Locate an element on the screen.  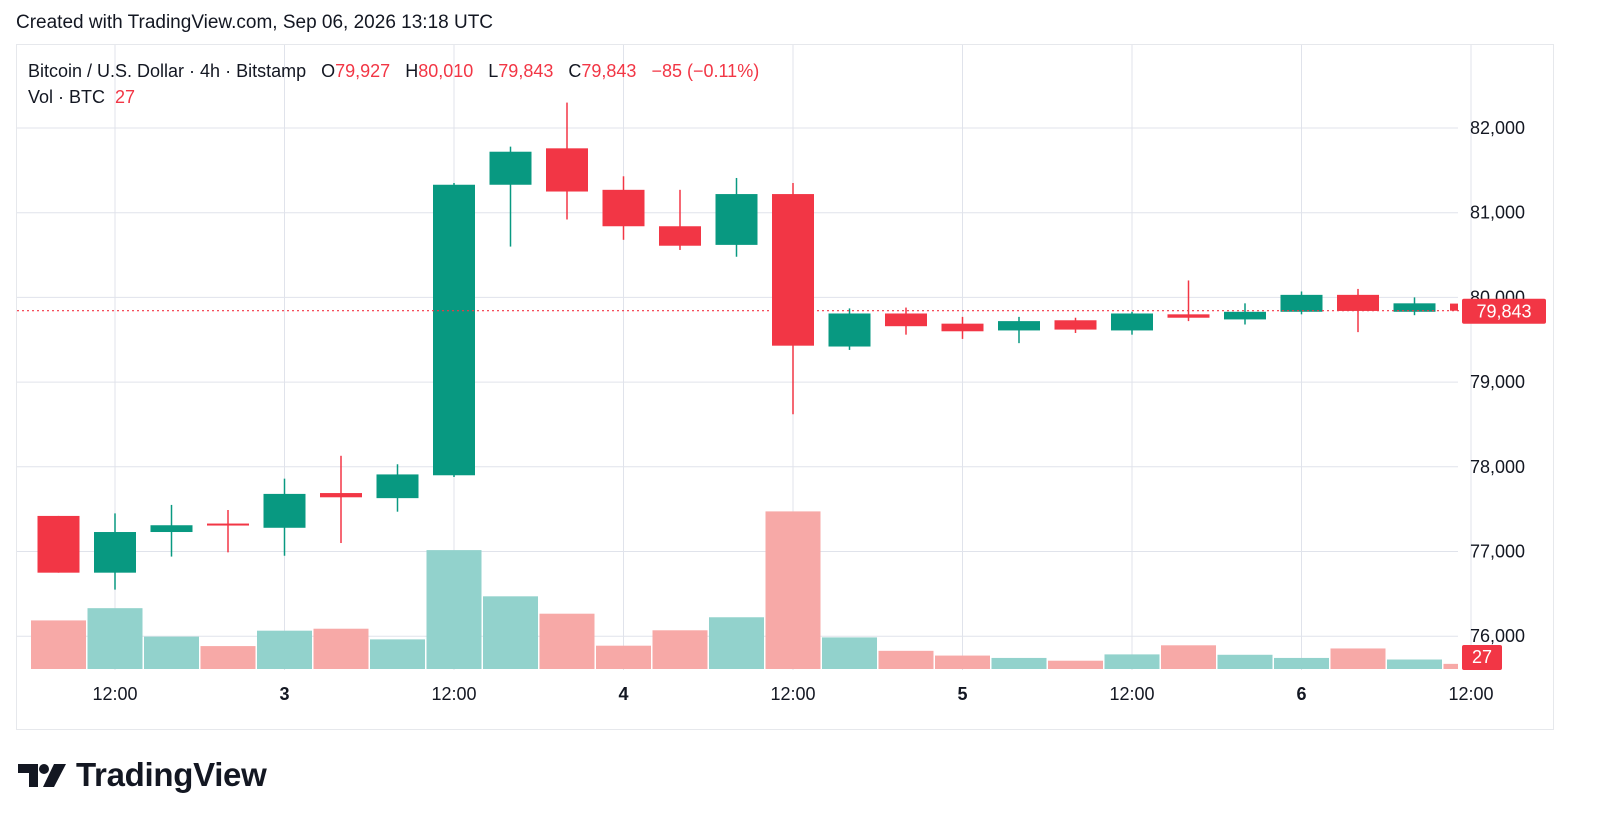
tradingview-logo-icon is located at coordinates (42, 775).